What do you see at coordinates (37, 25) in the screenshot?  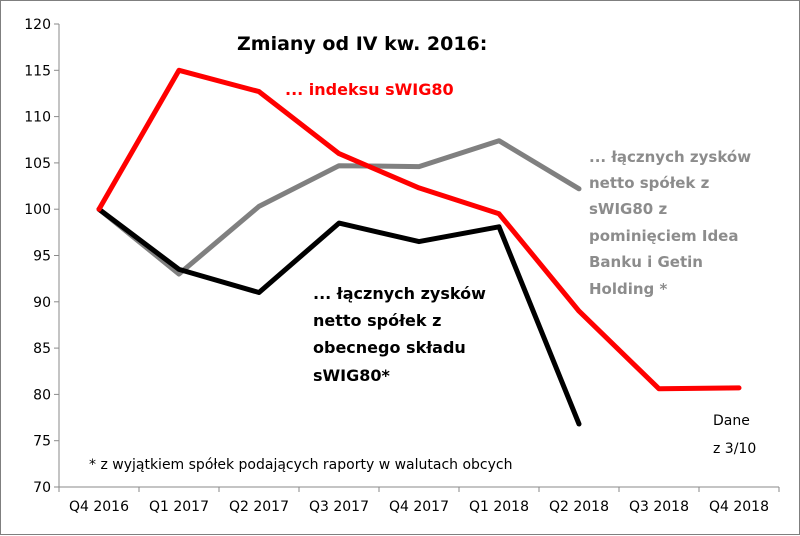 I see `y-tick-label: 120` at bounding box center [37, 25].